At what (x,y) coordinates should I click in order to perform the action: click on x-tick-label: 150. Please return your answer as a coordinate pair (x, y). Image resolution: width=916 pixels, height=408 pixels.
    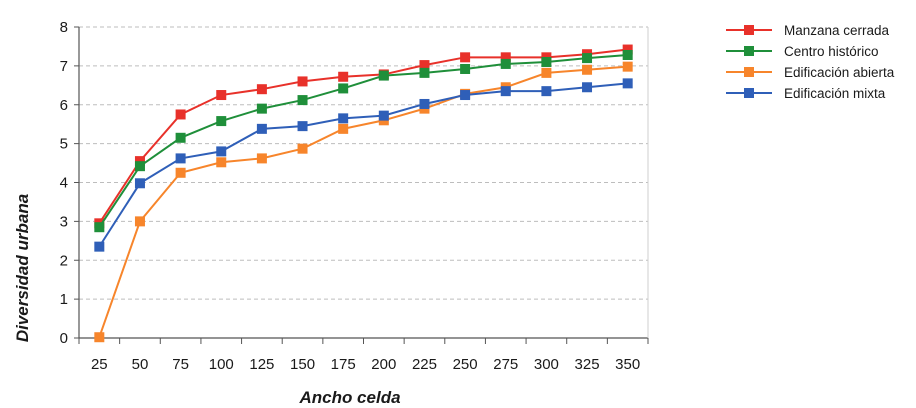
    Looking at the image, I should click on (302, 364).